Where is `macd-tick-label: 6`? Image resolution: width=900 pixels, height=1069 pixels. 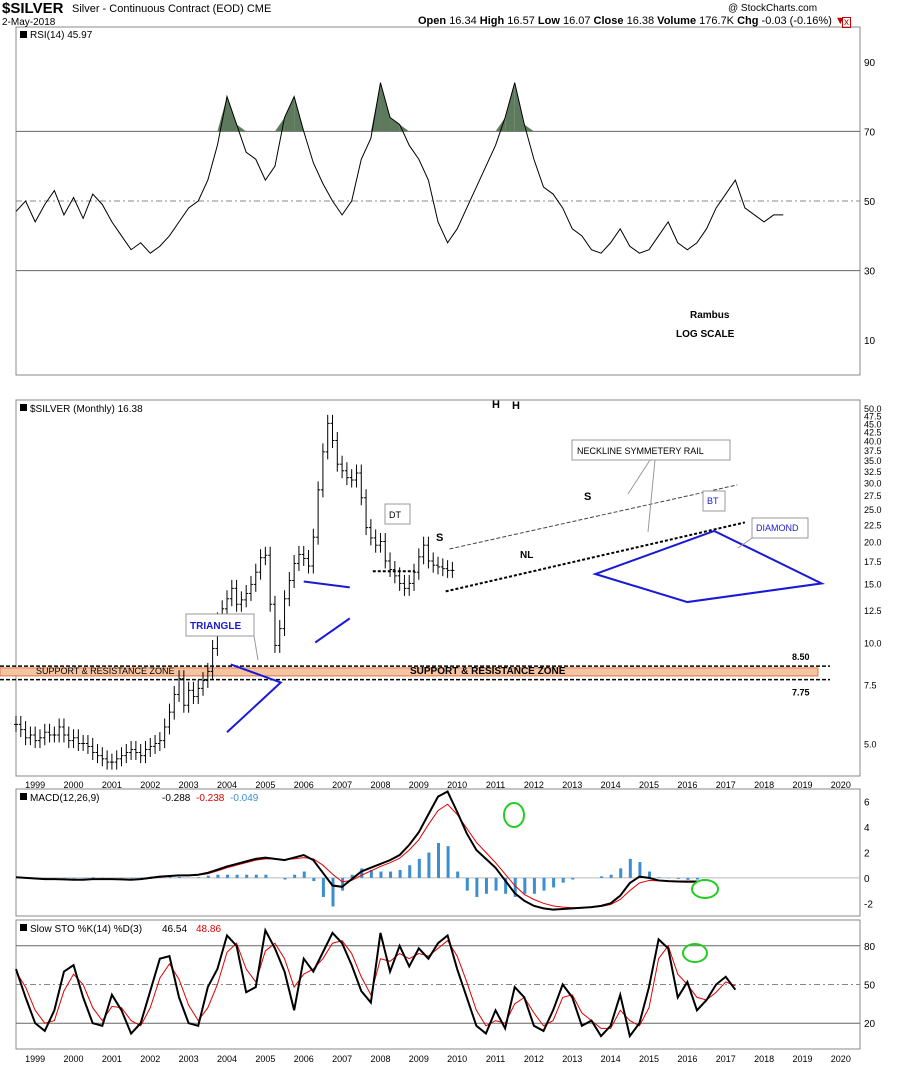 macd-tick-label: 6 is located at coordinates (867, 803).